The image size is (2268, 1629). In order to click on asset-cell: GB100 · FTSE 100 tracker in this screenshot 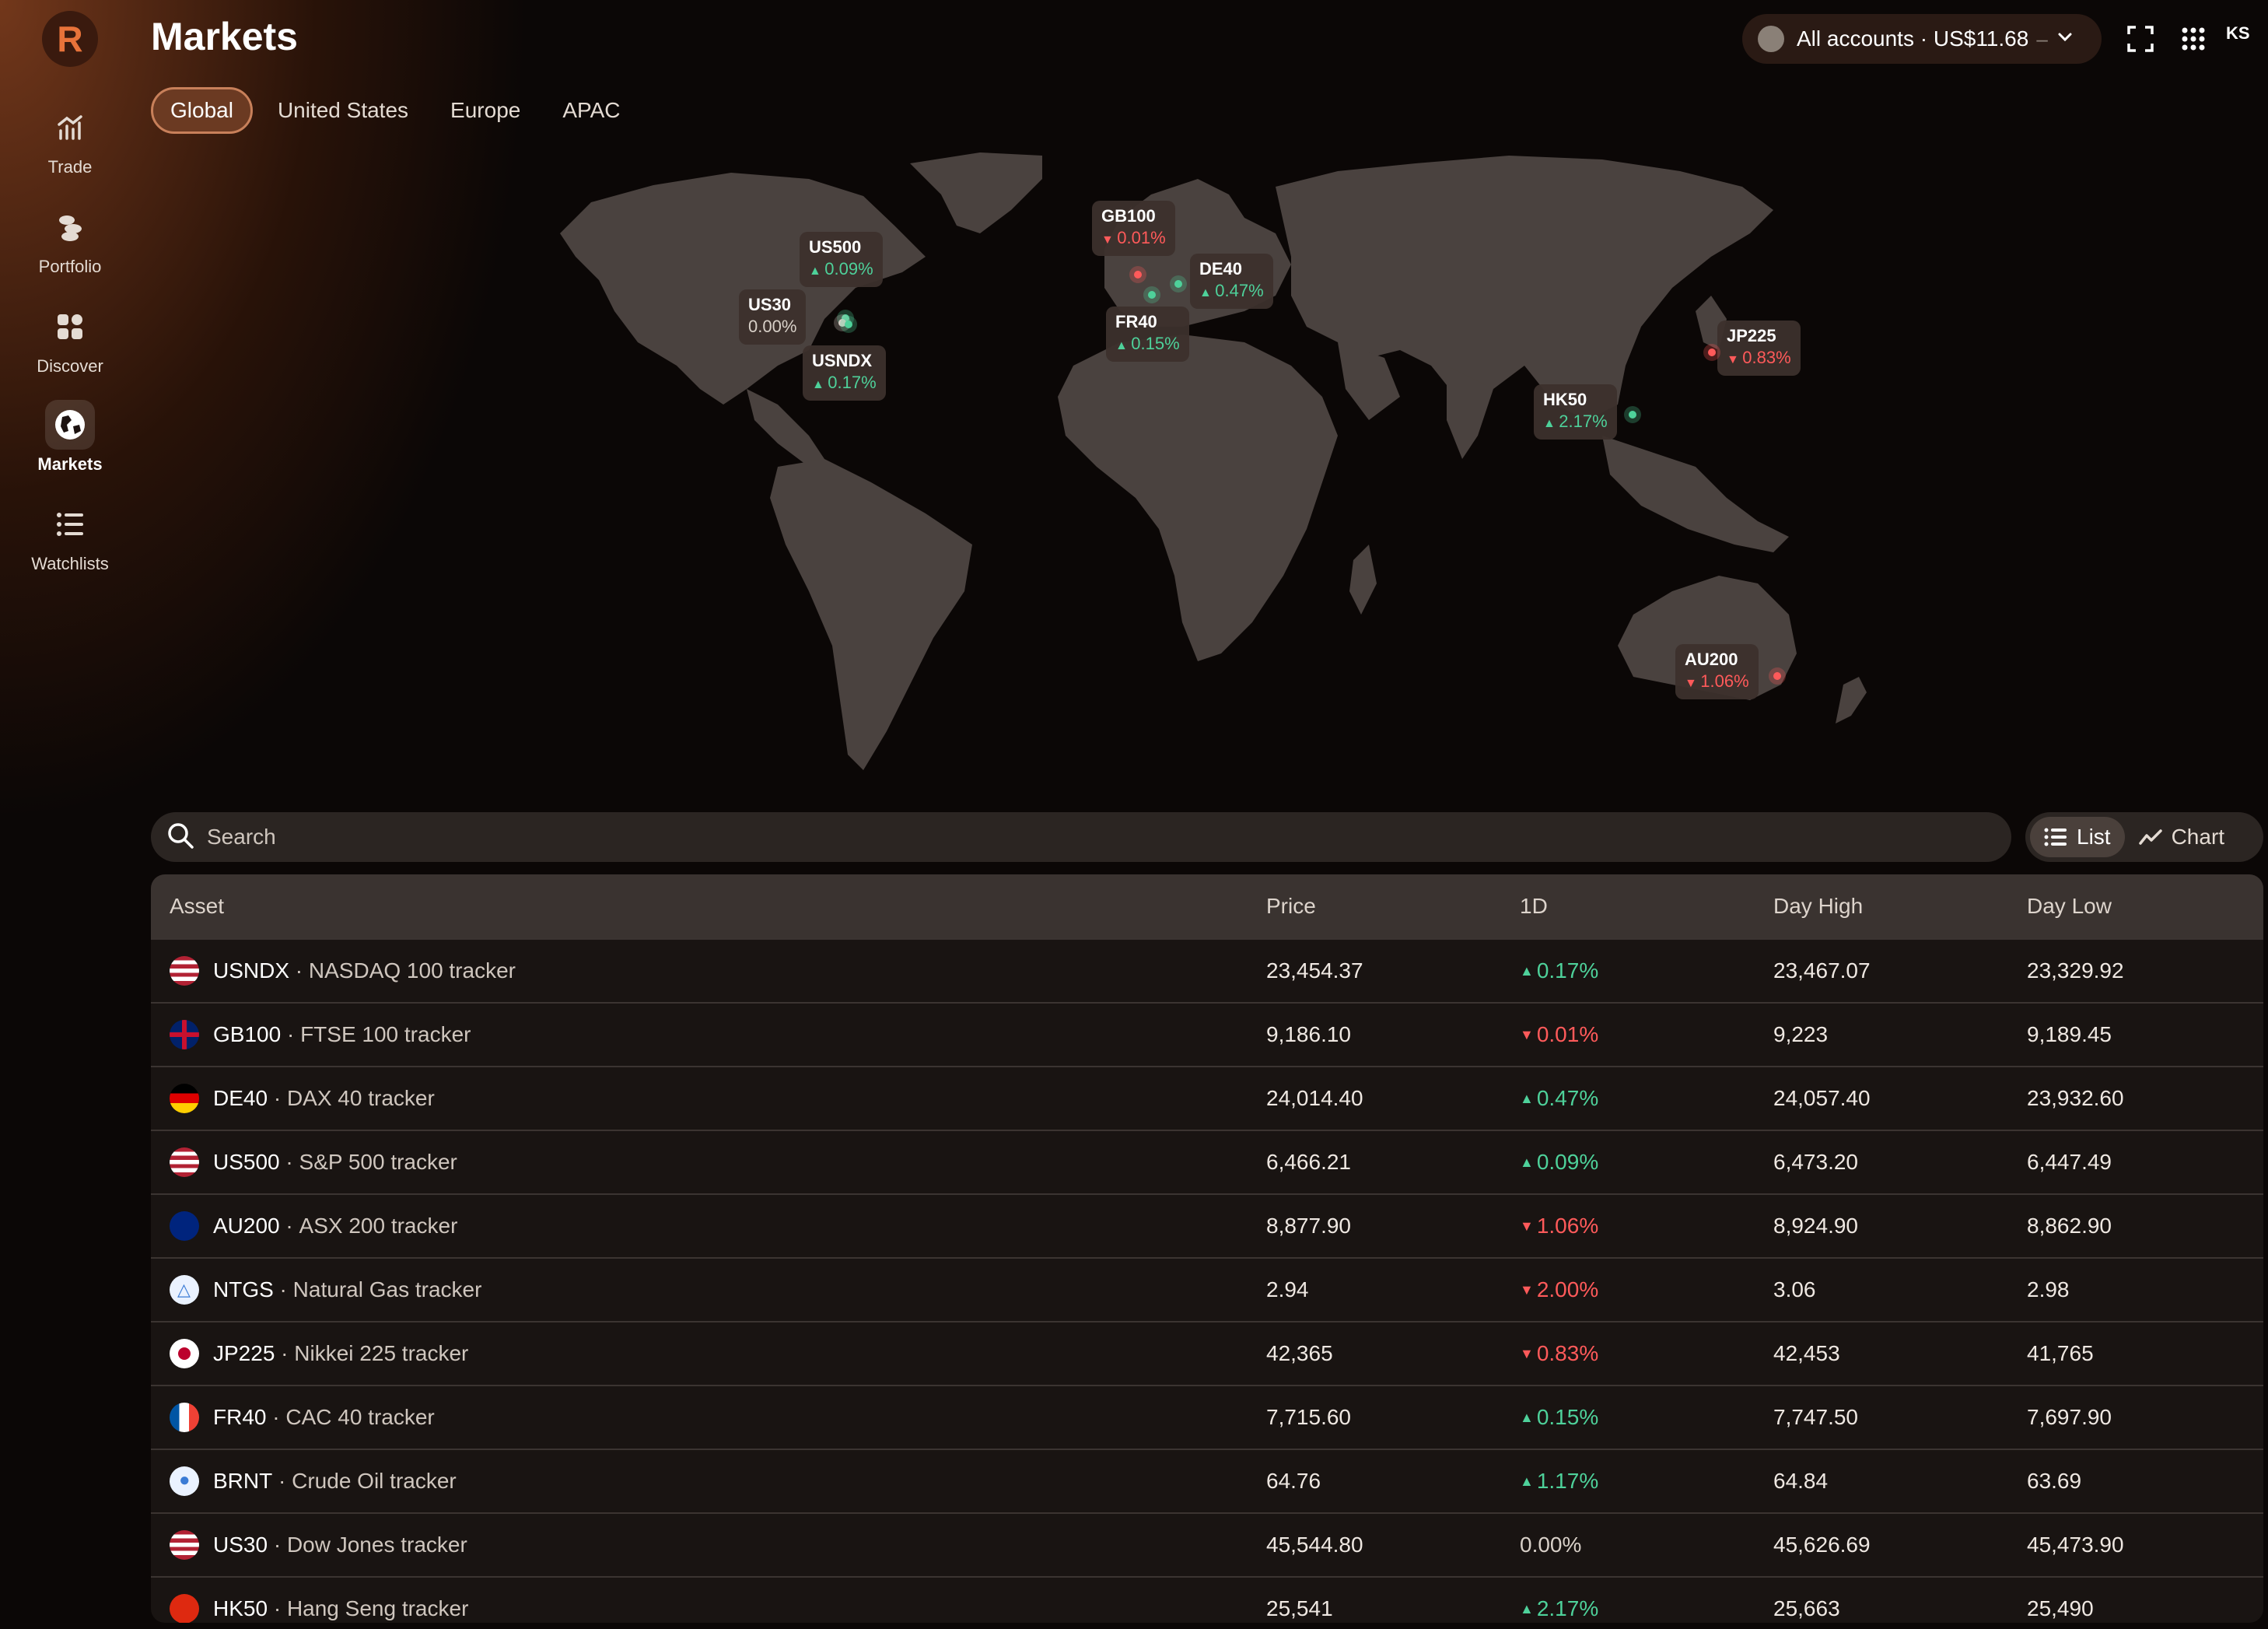, I will do `click(708, 1035)`.